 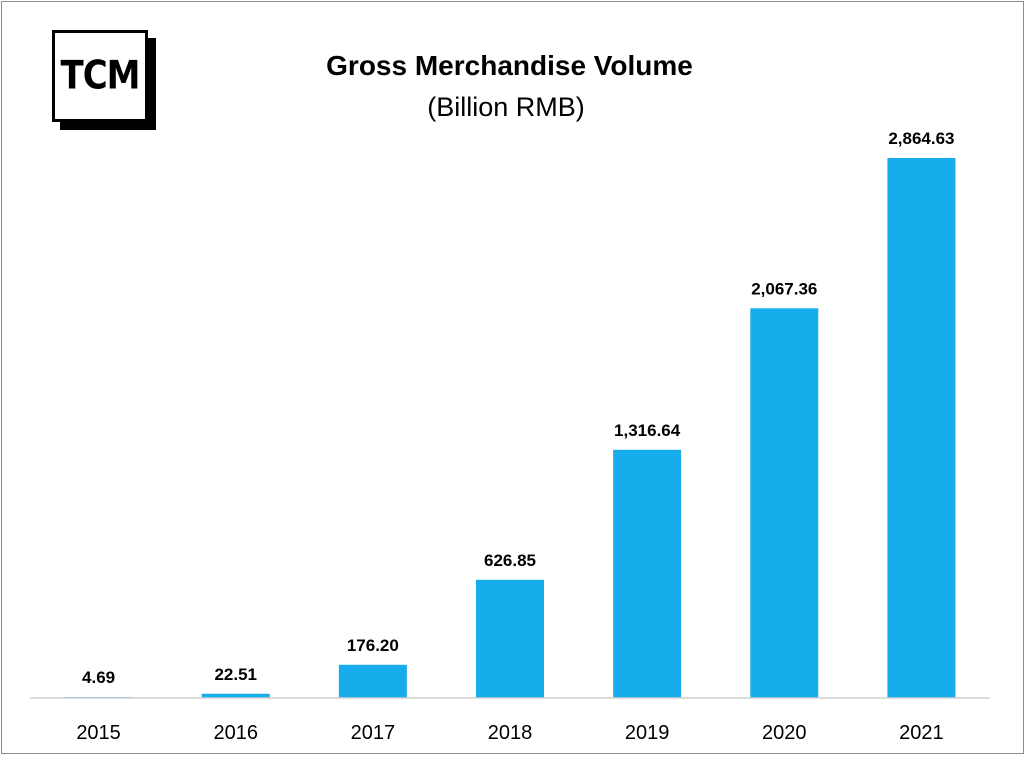 What do you see at coordinates (647, 573) in the screenshot?
I see `bar-2019` at bounding box center [647, 573].